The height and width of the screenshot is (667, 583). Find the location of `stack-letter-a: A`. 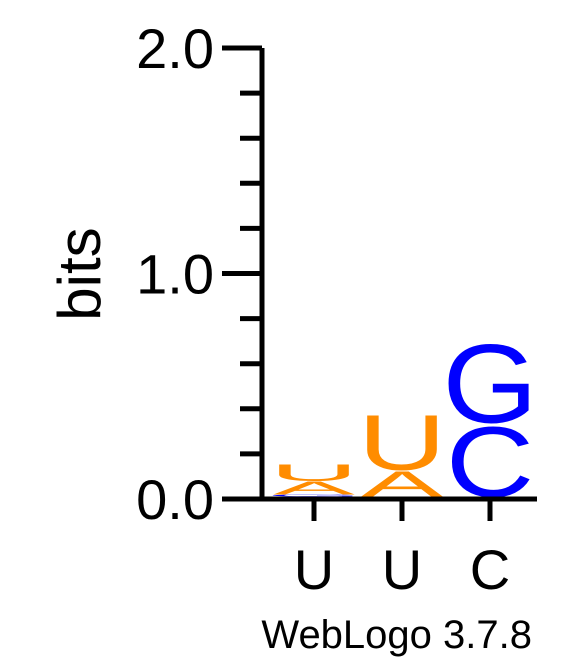

stack-letter-a: A is located at coordinates (314, 488).